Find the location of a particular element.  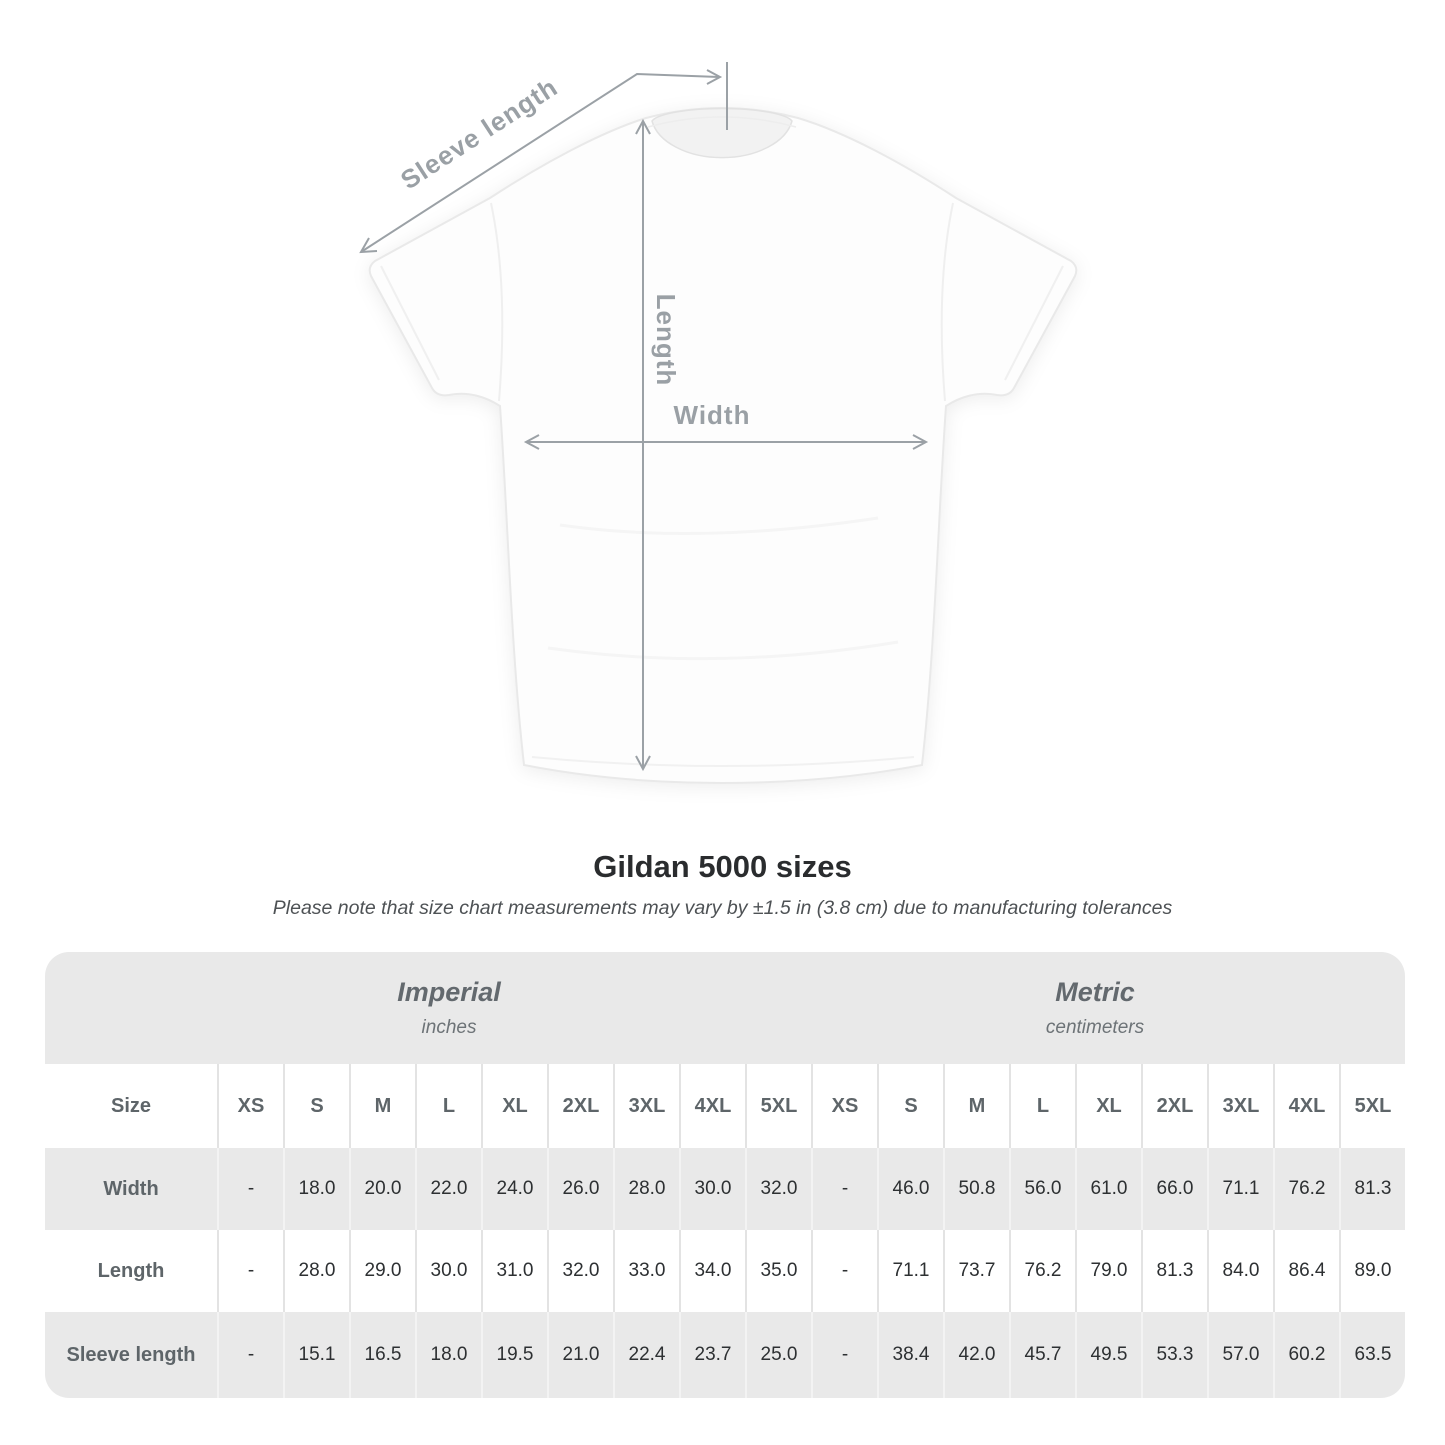

cell-metric-width-xl: 61.0 is located at coordinates (1108, 1189).